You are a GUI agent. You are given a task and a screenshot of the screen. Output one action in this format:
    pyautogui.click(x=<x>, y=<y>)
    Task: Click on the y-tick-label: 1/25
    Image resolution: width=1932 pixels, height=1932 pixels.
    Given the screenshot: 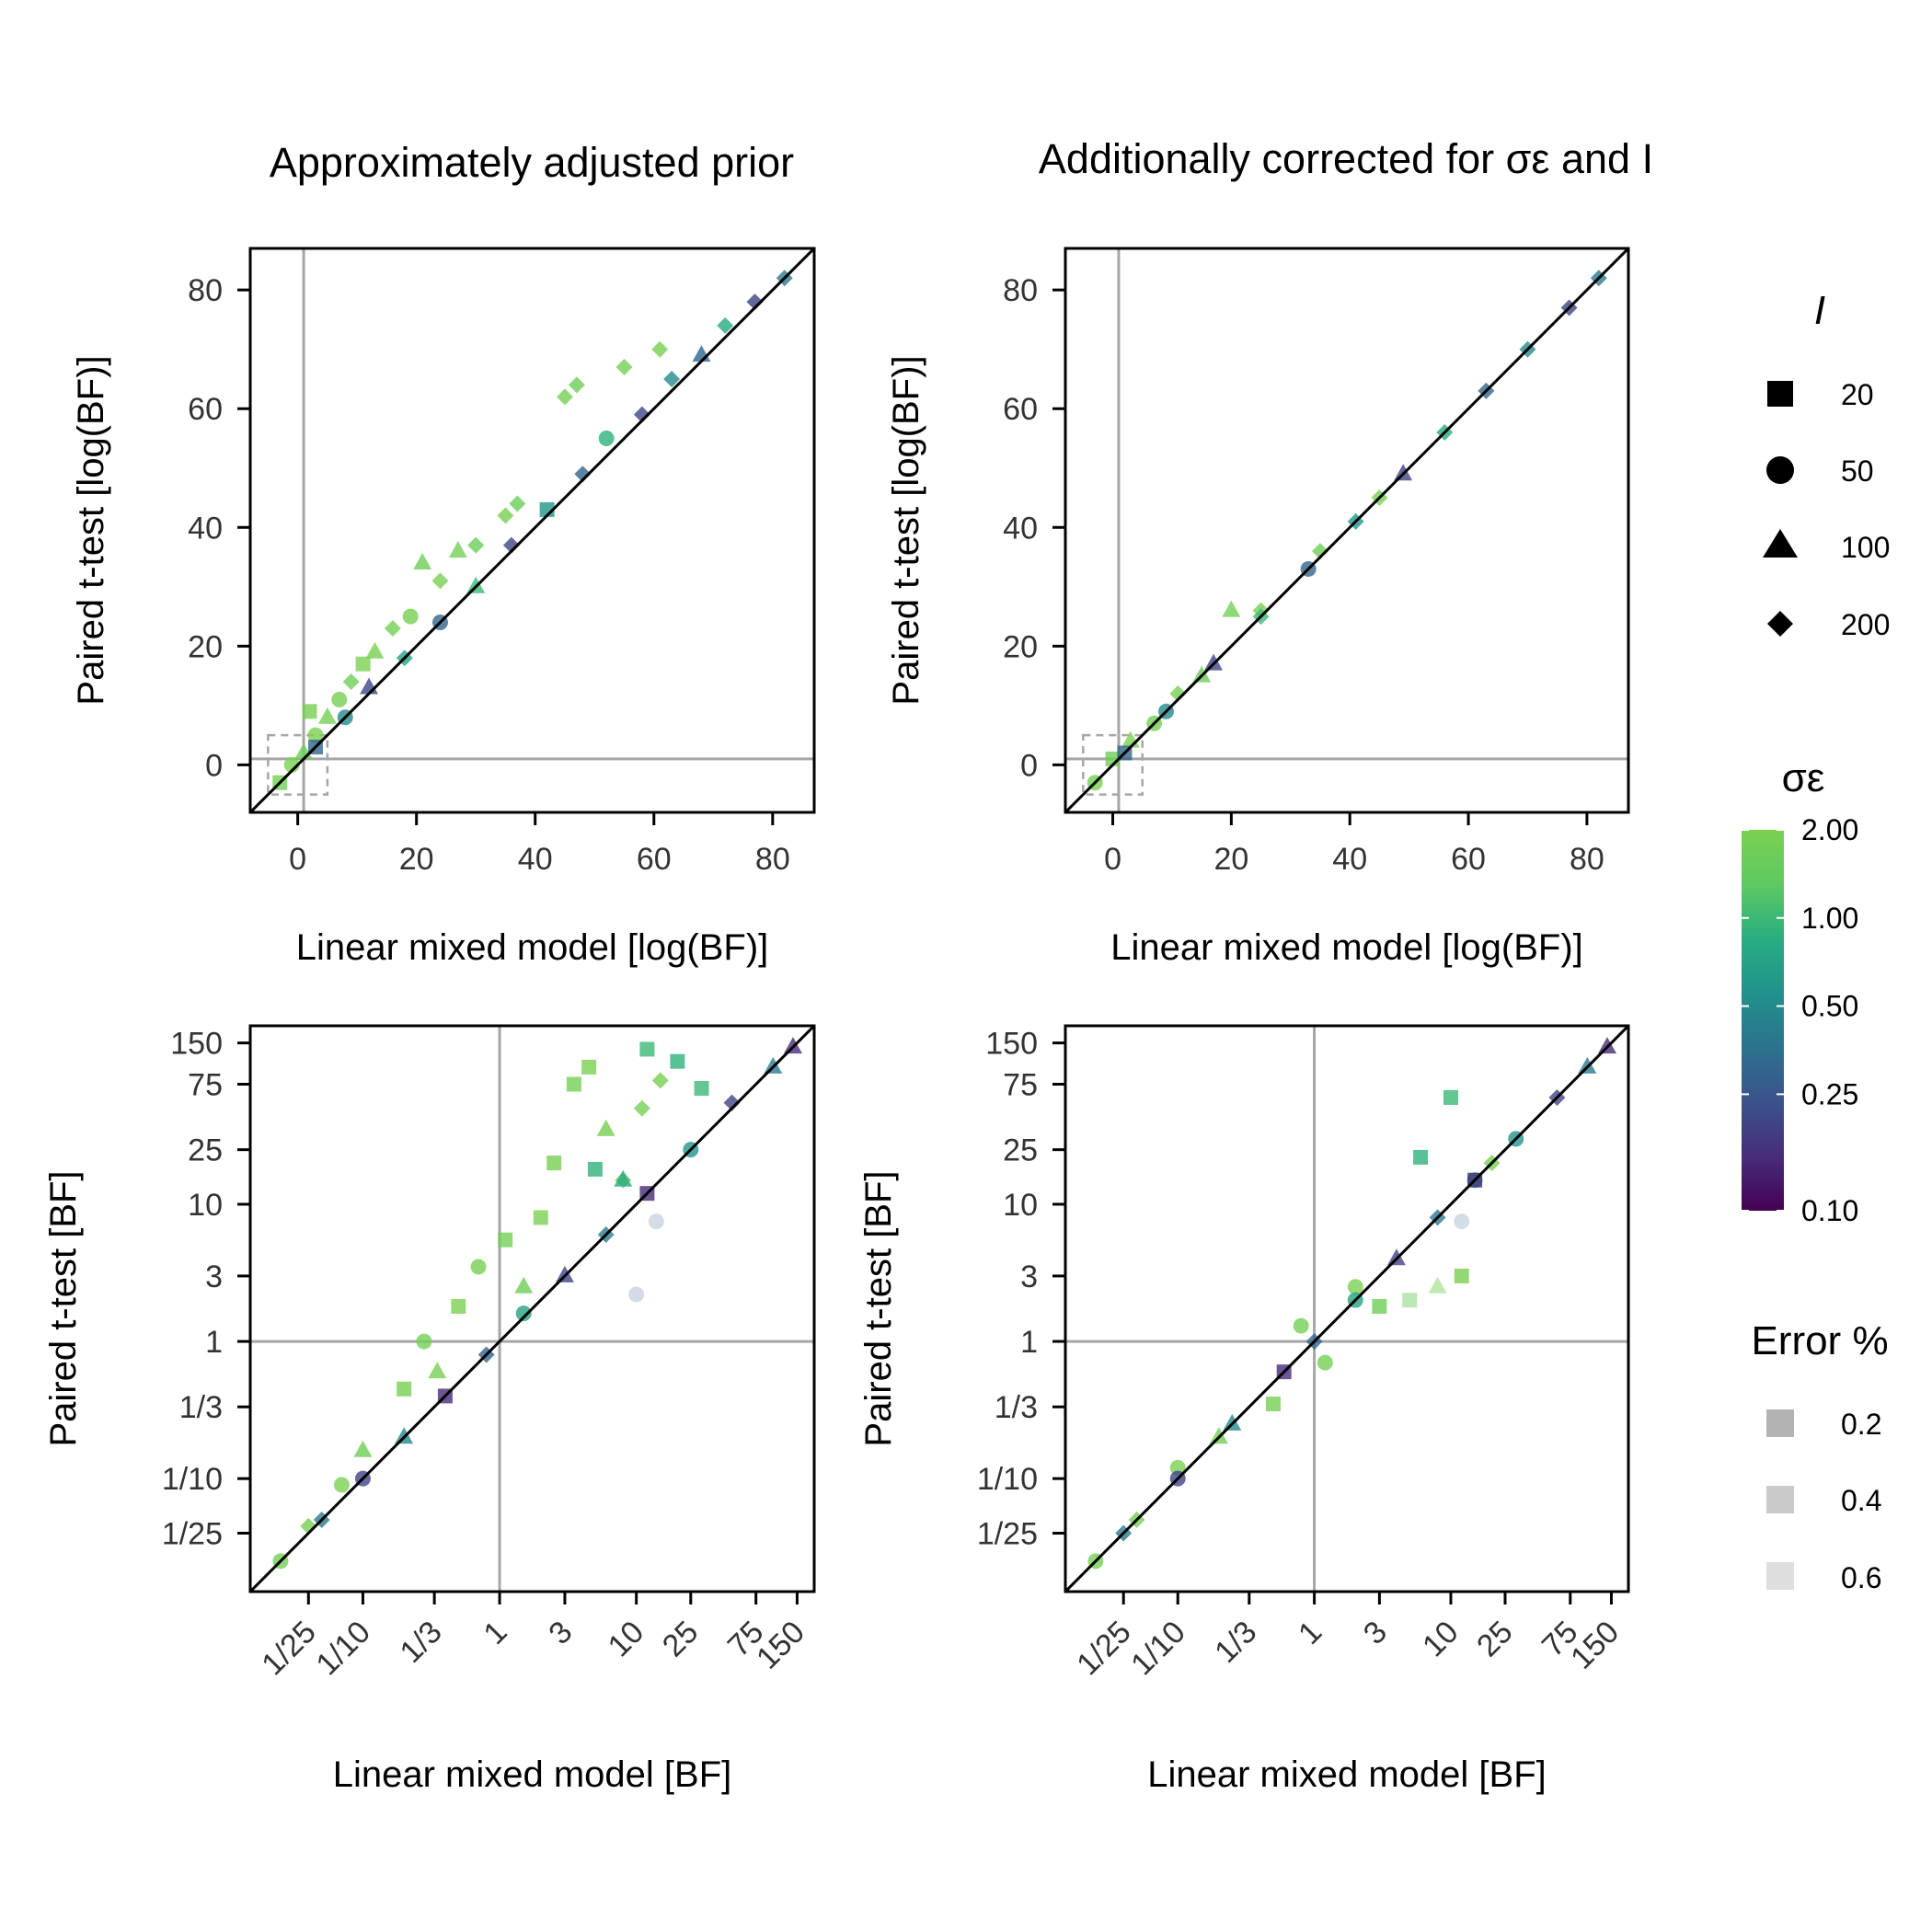 What is the action you would take?
    pyautogui.click(x=1007, y=1533)
    